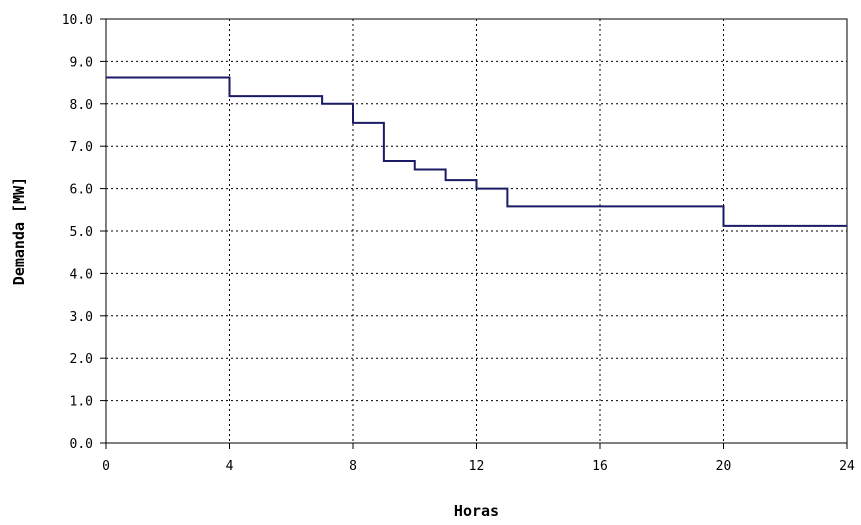  Describe the element at coordinates (81, 402) in the screenshot. I see `y-tick-label: 1.0` at that location.